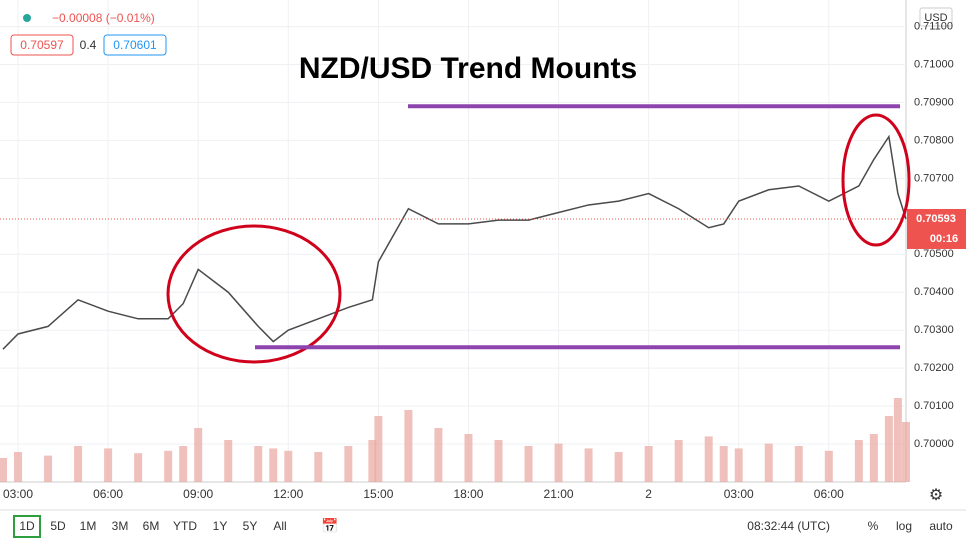 This screenshot has height=544, width=966. Describe the element at coordinates (198, 494) in the screenshot. I see `x-tick-label: 09:00` at that location.